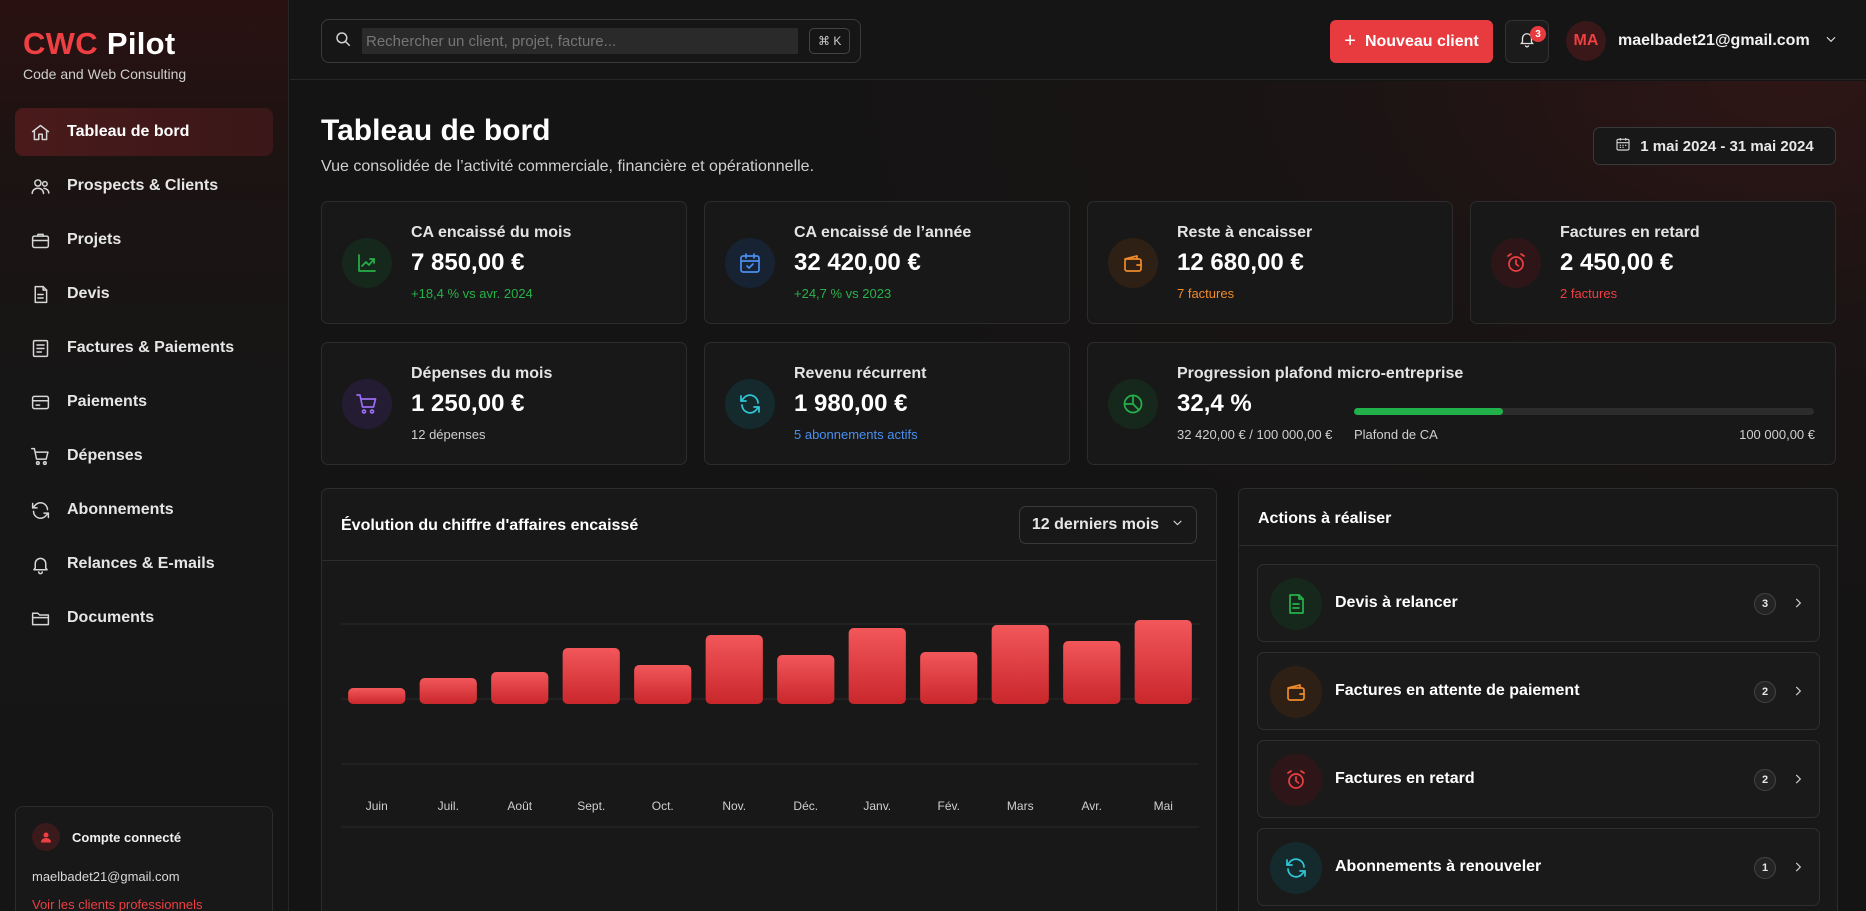 This screenshot has height=911, width=1866. I want to click on user-icon, so click(46, 837).